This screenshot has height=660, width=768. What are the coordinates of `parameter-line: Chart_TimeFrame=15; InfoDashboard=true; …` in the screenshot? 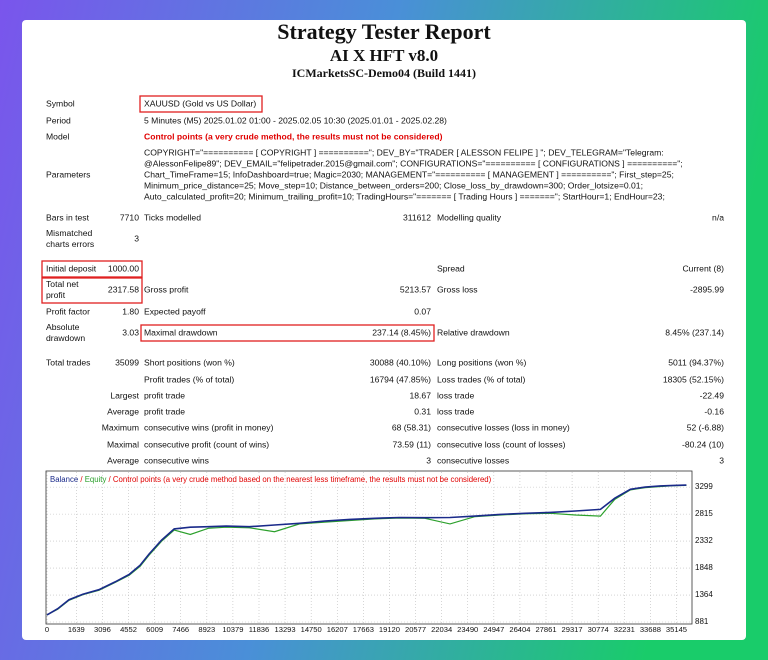 It's located at (409, 174).